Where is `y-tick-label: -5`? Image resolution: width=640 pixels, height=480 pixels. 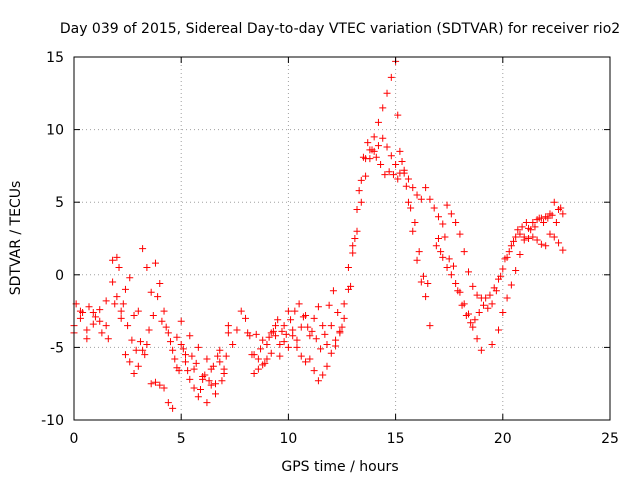 y-tick-label: -5 is located at coordinates (57, 348).